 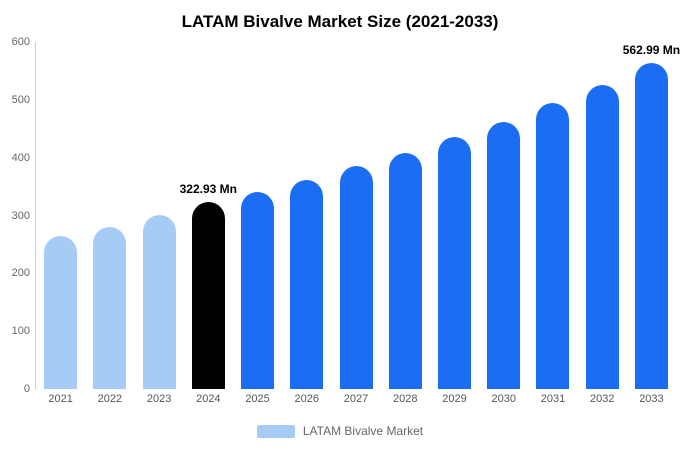 What do you see at coordinates (258, 290) in the screenshot?
I see `bar-2025` at bounding box center [258, 290].